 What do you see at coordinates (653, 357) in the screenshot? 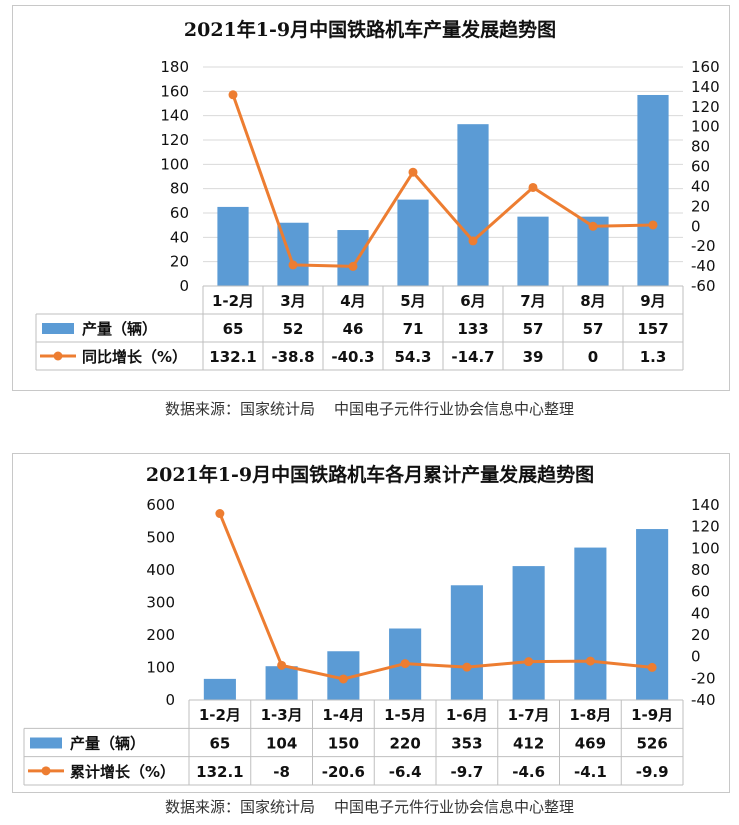
I see `line-data-label: 1.3` at bounding box center [653, 357].